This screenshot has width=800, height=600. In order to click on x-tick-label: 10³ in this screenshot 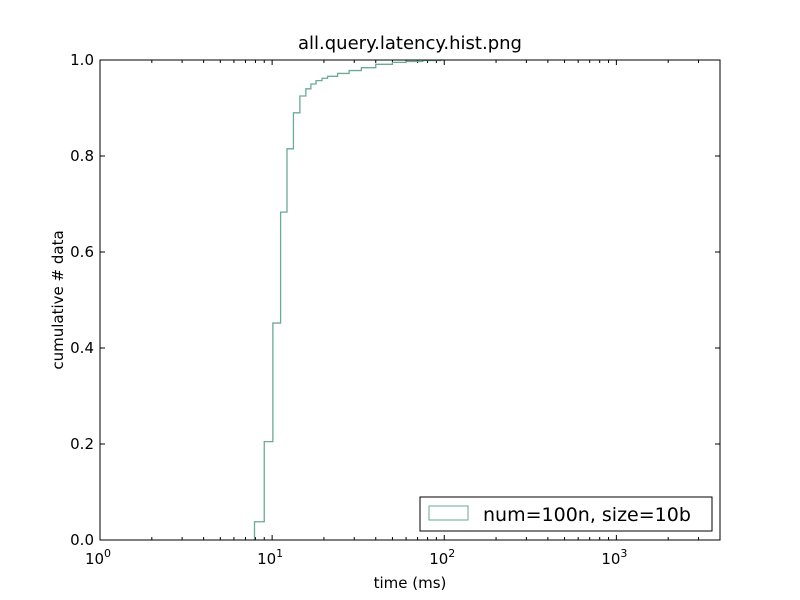, I will do `click(614, 557)`.